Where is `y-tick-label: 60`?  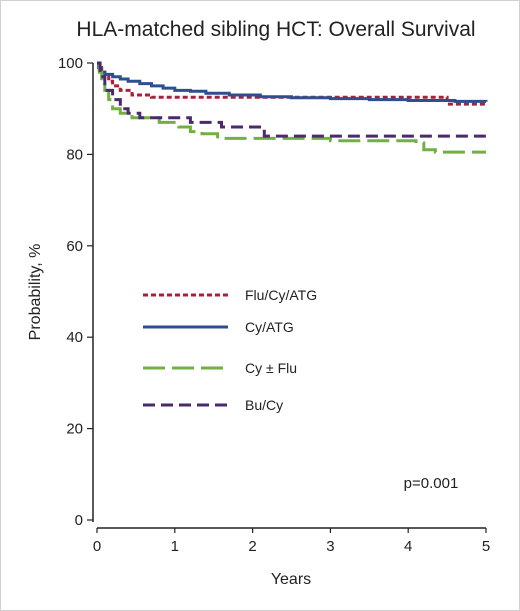
y-tick-label: 60 is located at coordinates (74, 246).